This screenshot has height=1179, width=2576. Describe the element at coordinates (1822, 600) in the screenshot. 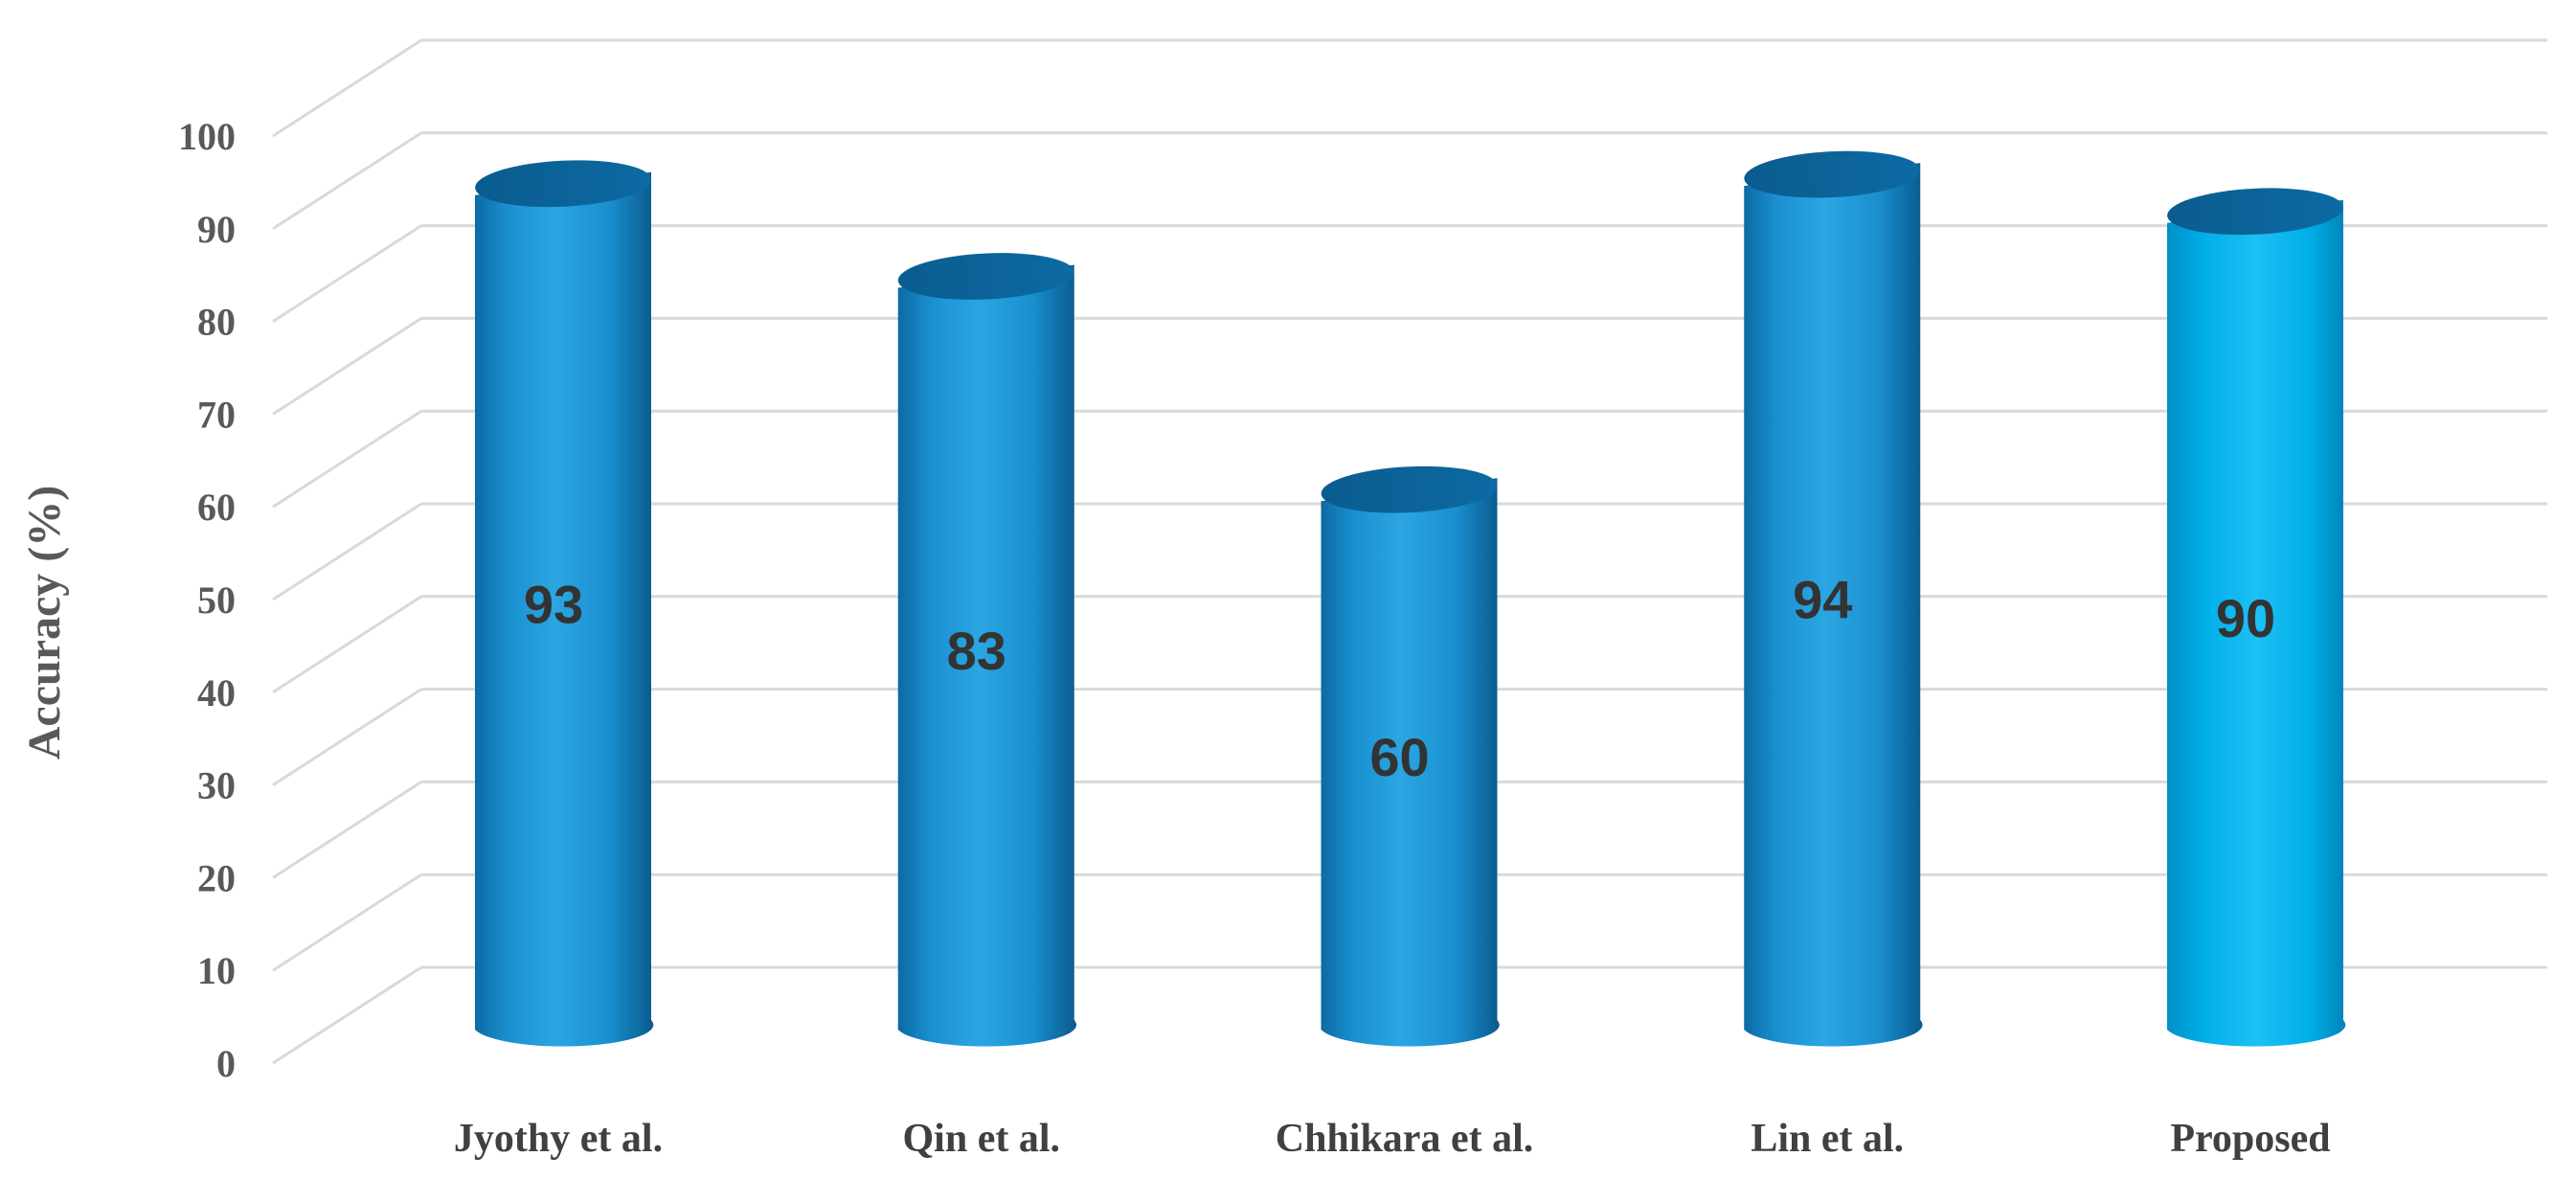

I see `data-label: 94` at that location.